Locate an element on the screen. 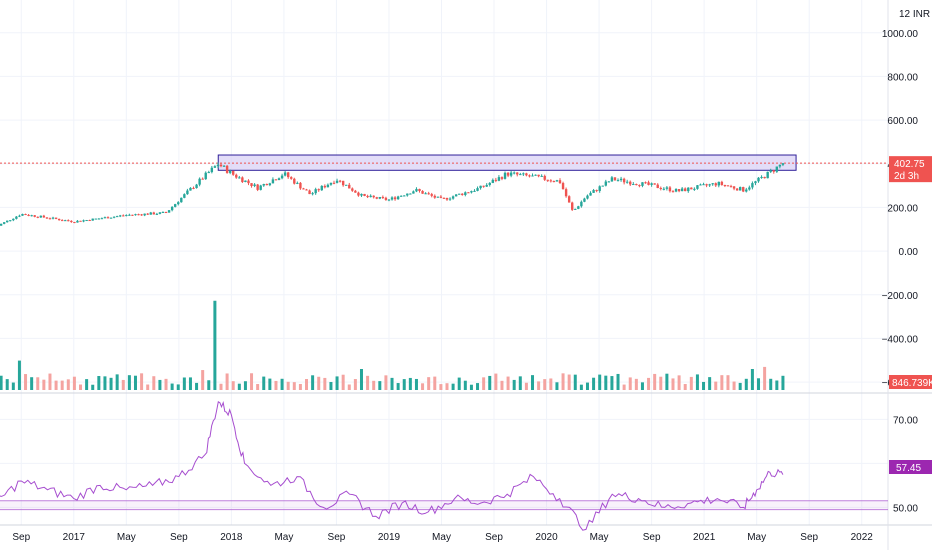 This screenshot has height=550, width=932. x-tick-label: 2019 is located at coordinates (389, 537).